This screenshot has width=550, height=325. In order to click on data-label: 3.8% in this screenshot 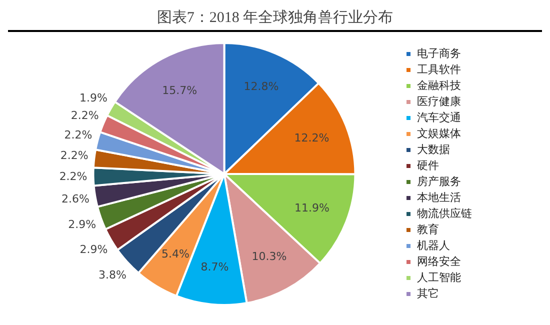, I will do `click(112, 275)`.